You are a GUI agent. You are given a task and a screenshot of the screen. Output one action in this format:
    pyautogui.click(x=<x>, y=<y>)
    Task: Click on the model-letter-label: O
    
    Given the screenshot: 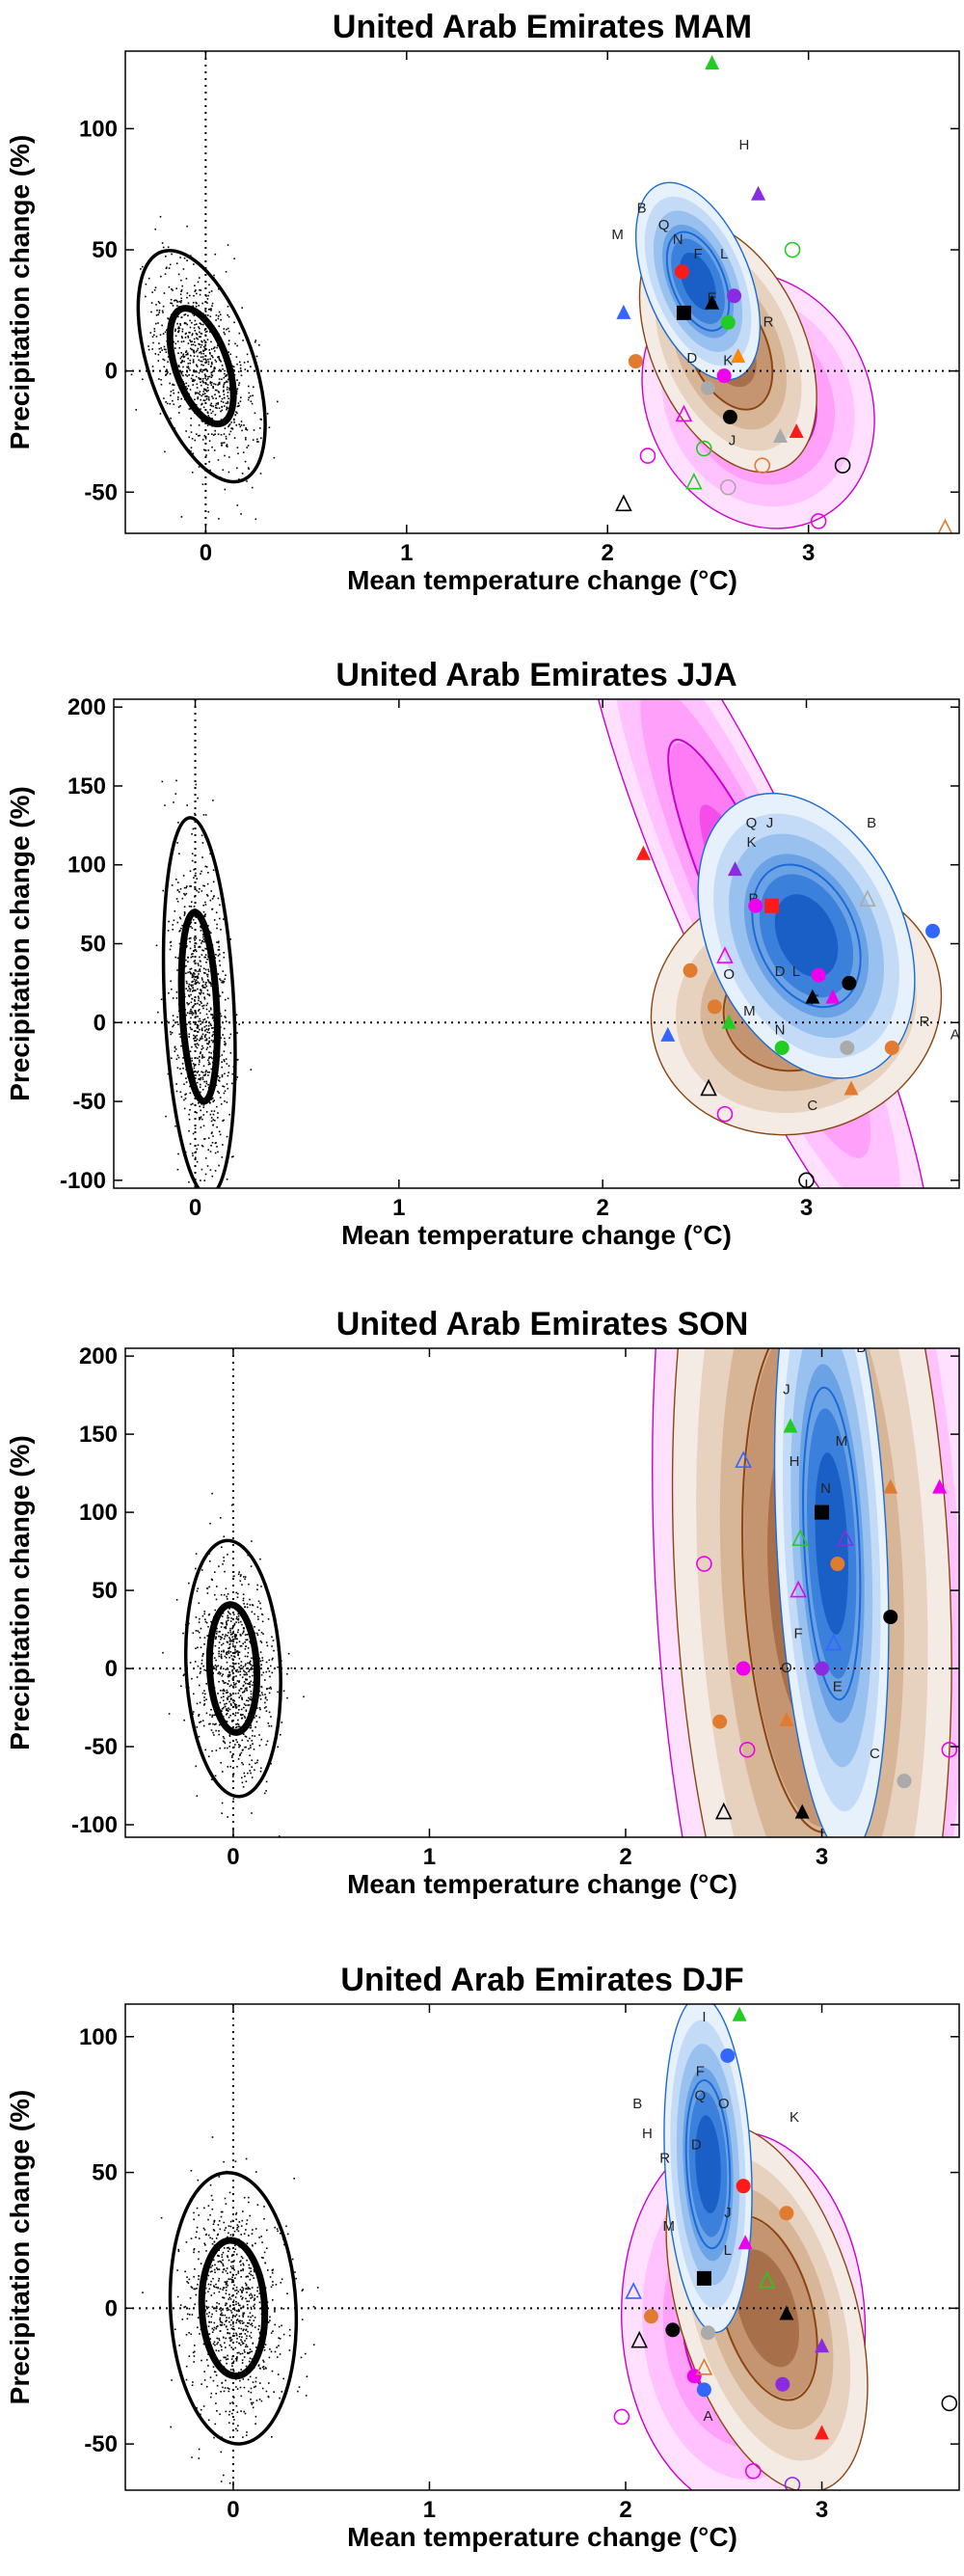 What is the action you would take?
    pyautogui.click(x=724, y=2104)
    